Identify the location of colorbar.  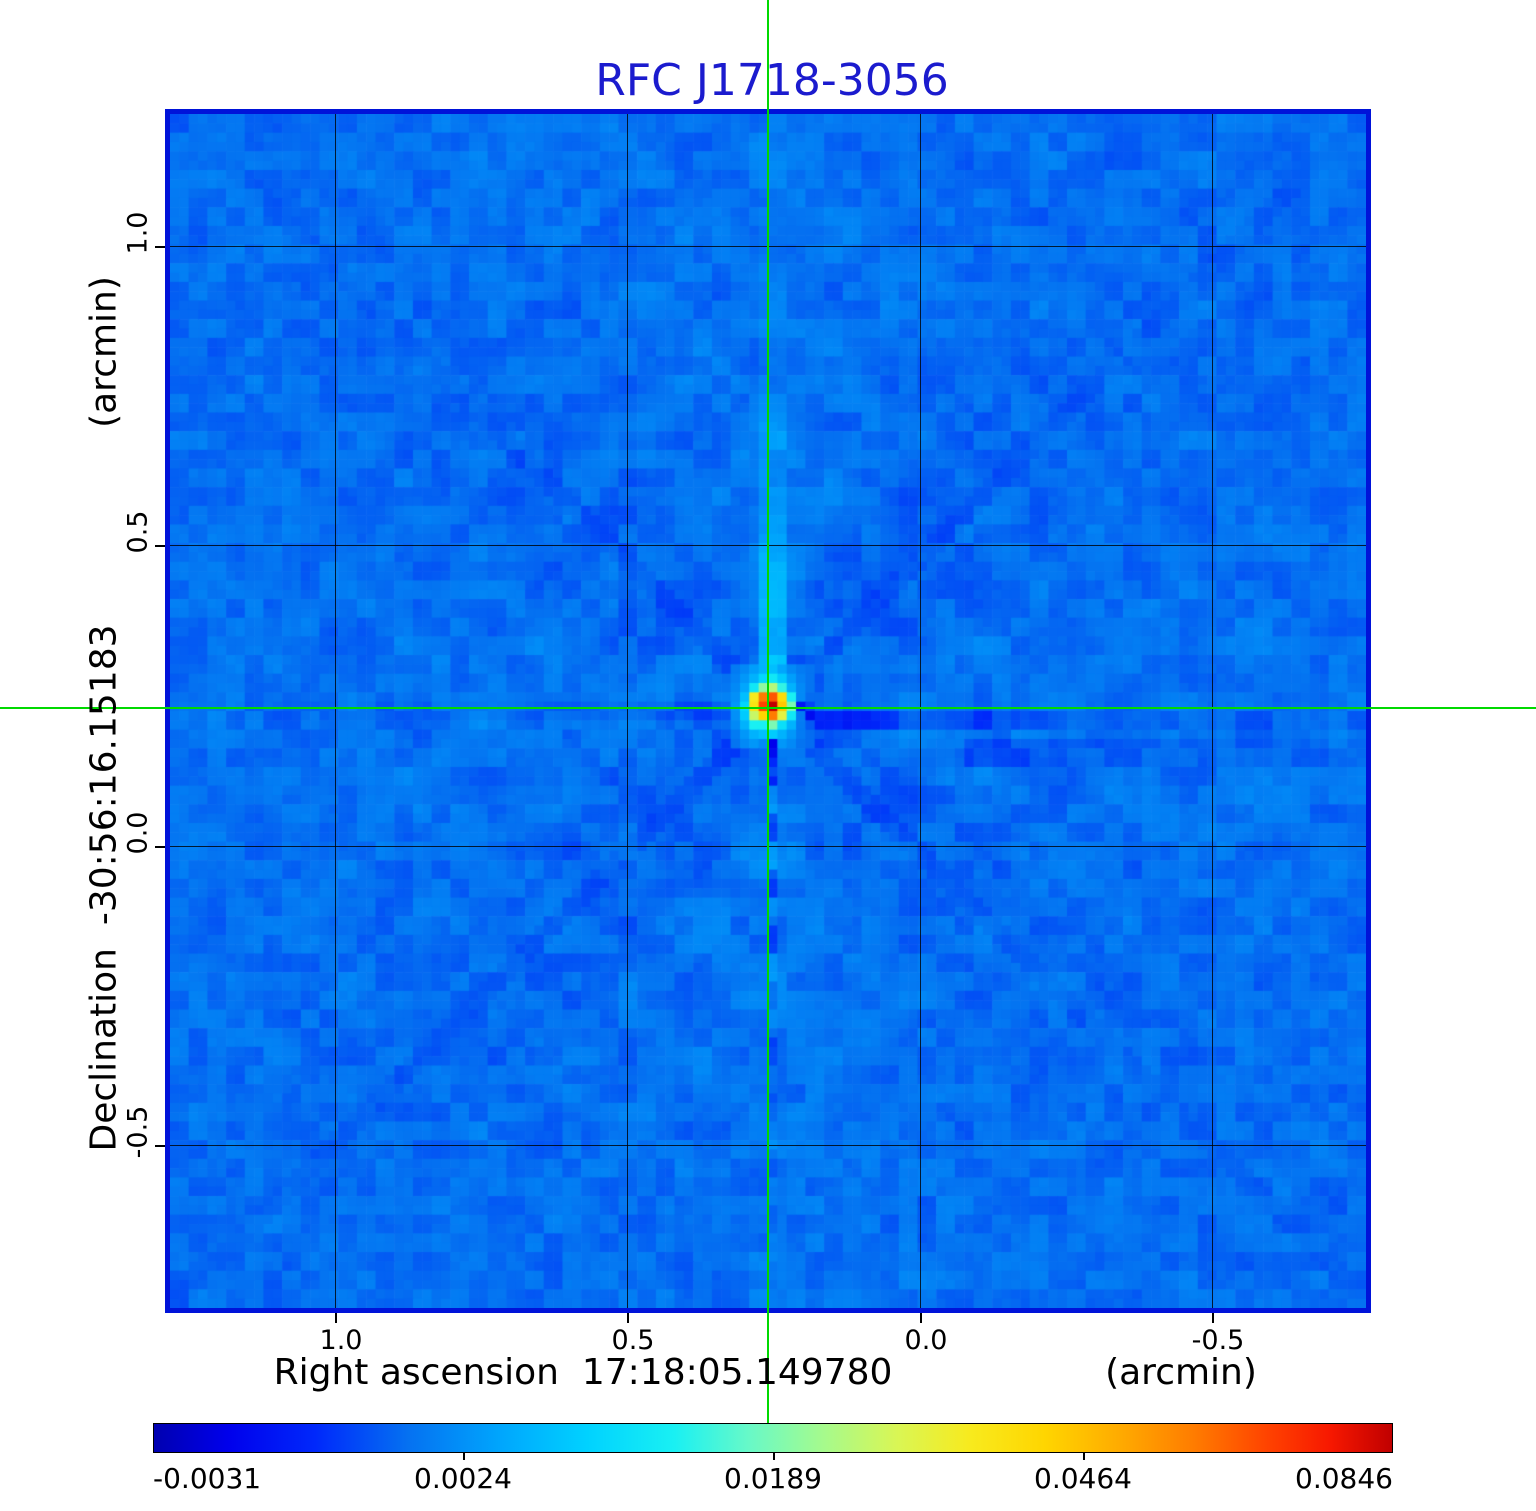
(773, 1438).